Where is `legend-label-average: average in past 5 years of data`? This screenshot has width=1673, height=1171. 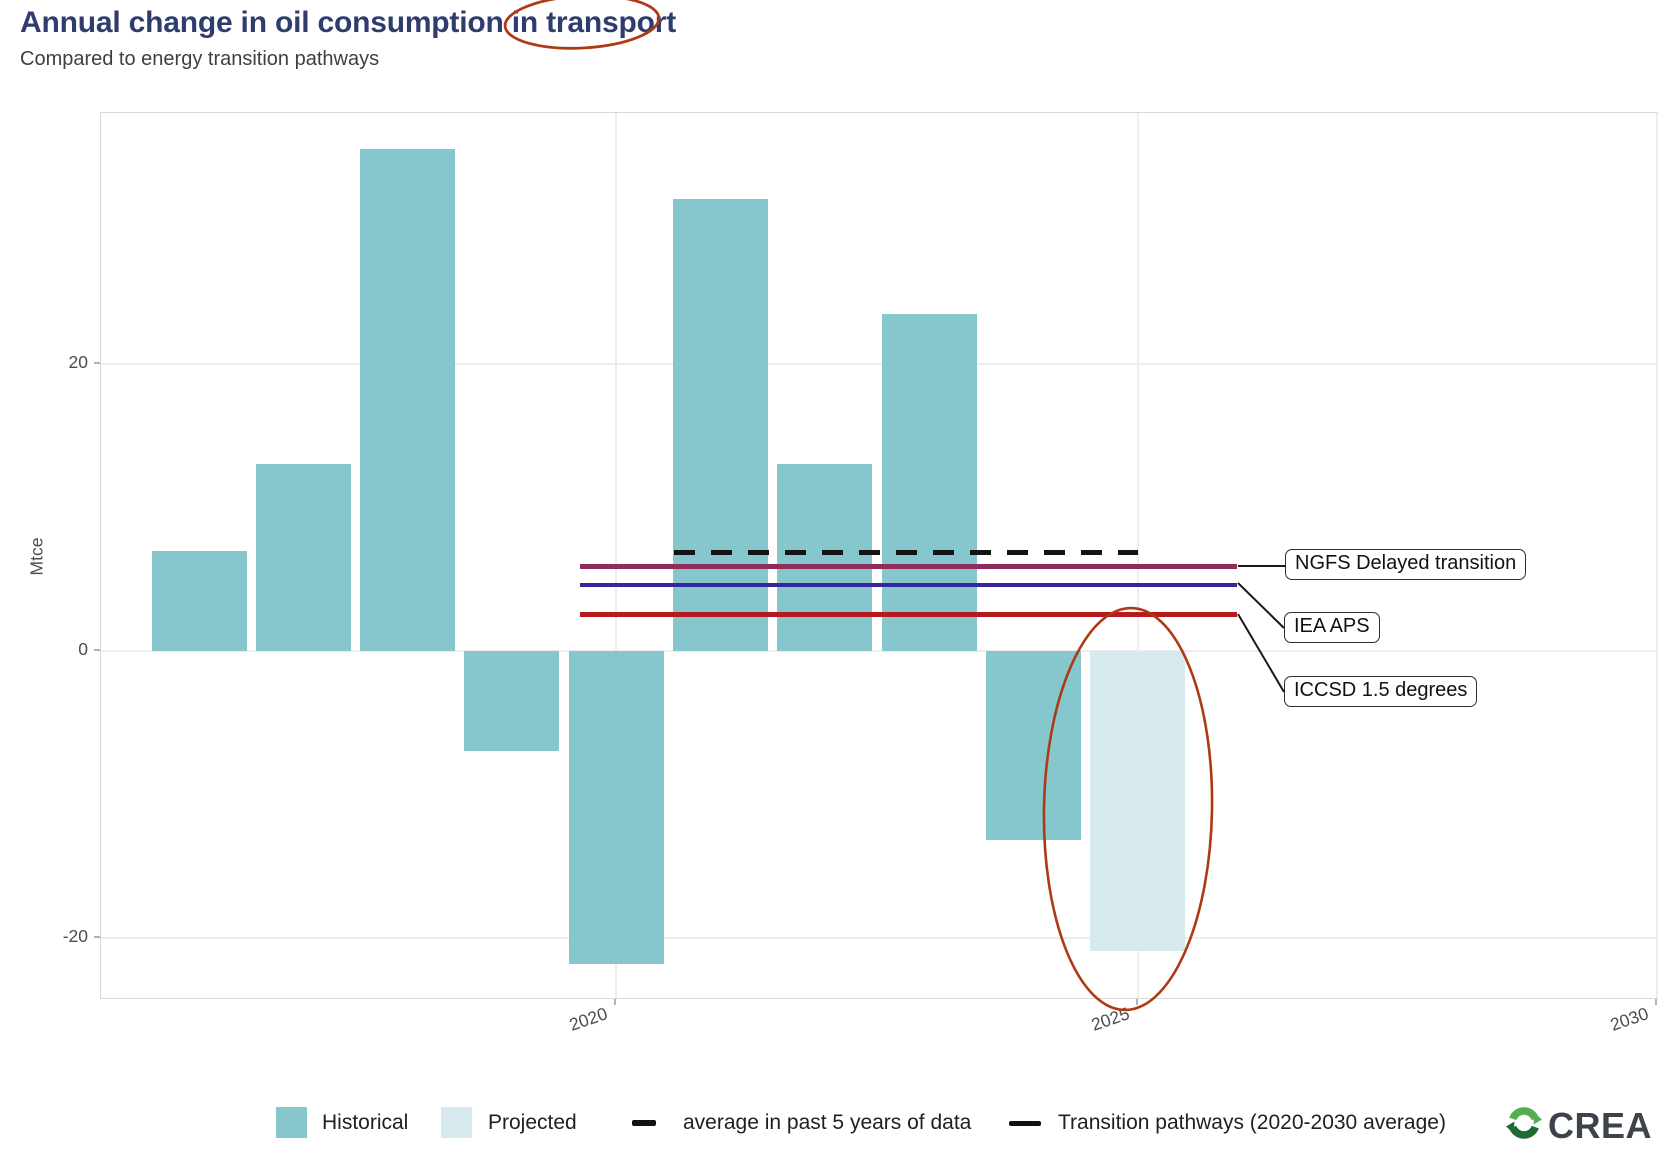 legend-label-average: average in past 5 years of data is located at coordinates (827, 1122).